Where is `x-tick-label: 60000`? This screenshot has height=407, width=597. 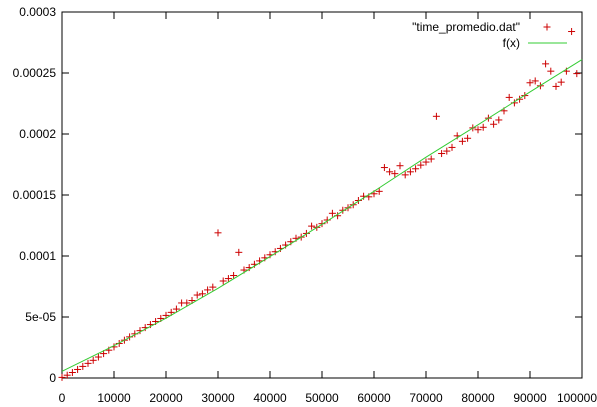 x-tick-label: 60000 is located at coordinates (374, 398).